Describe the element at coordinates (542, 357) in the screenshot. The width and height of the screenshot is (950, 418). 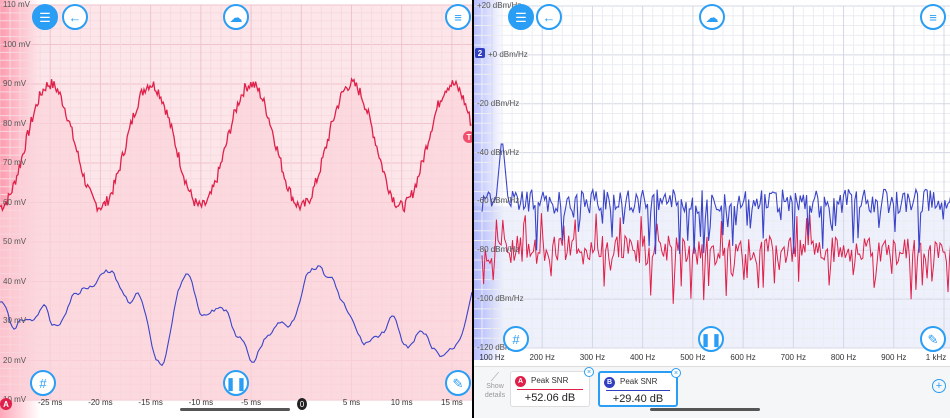
I see `x-tick-label: 200 Hz` at that location.